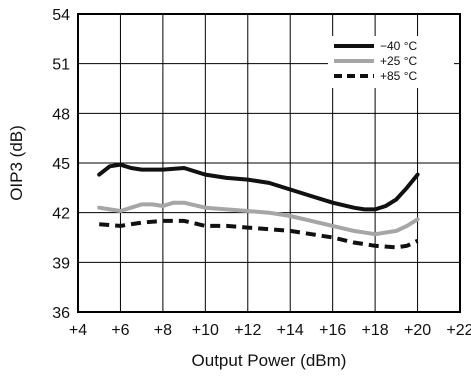 The width and height of the screenshot is (471, 379). Describe the element at coordinates (120, 330) in the screenshot. I see `x-tick-label: +6` at that location.